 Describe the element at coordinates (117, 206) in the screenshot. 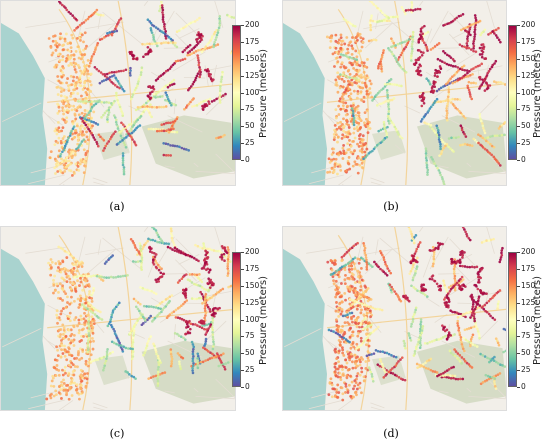

I see `panel-caption: (a)` at that location.